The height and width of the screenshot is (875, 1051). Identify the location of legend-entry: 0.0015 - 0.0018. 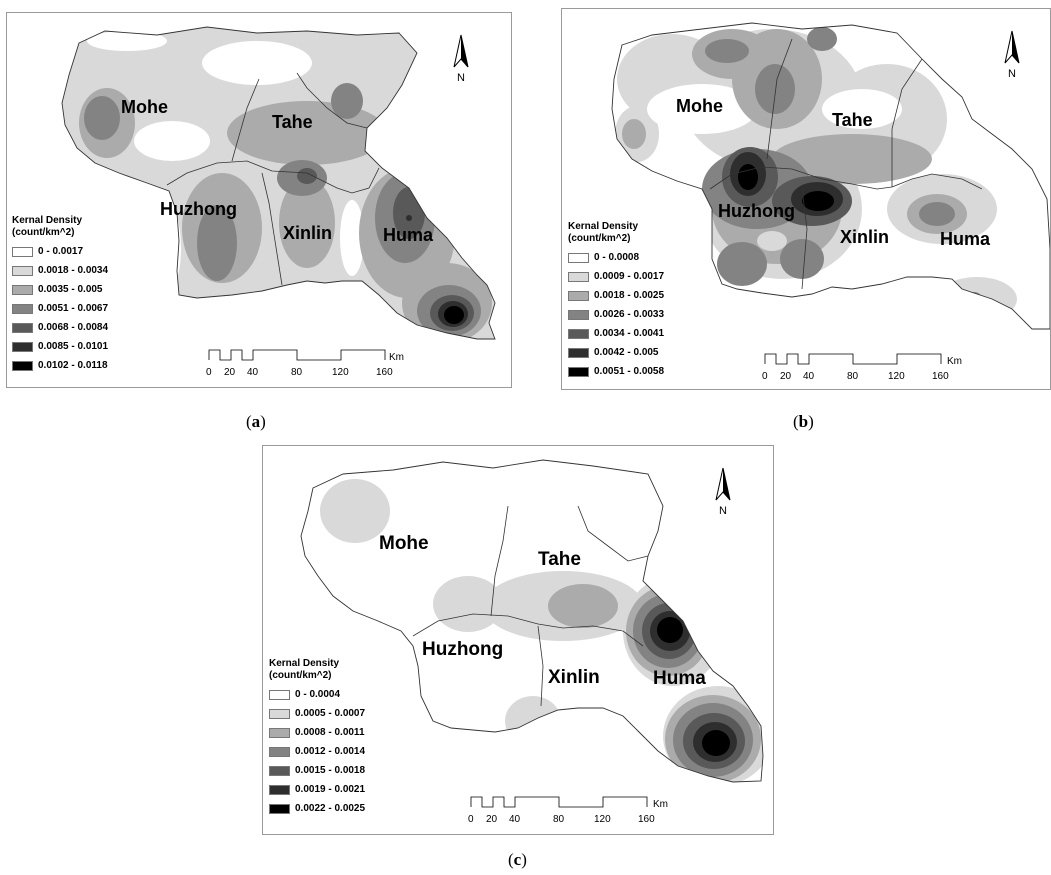
(317, 770).